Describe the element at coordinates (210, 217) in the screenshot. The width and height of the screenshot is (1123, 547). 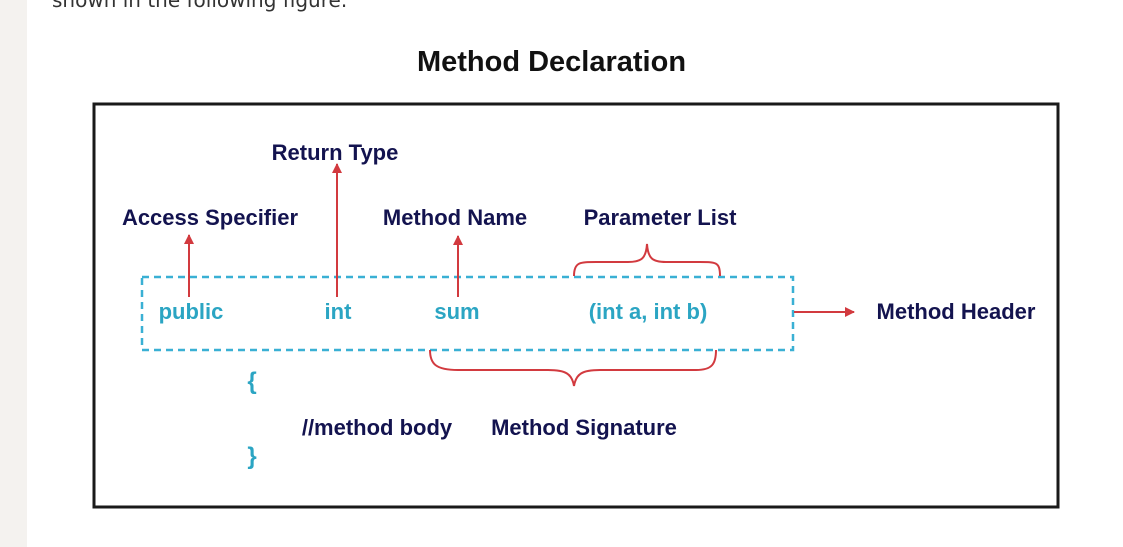
I see `label-access-specifier: Access Specifier` at that location.